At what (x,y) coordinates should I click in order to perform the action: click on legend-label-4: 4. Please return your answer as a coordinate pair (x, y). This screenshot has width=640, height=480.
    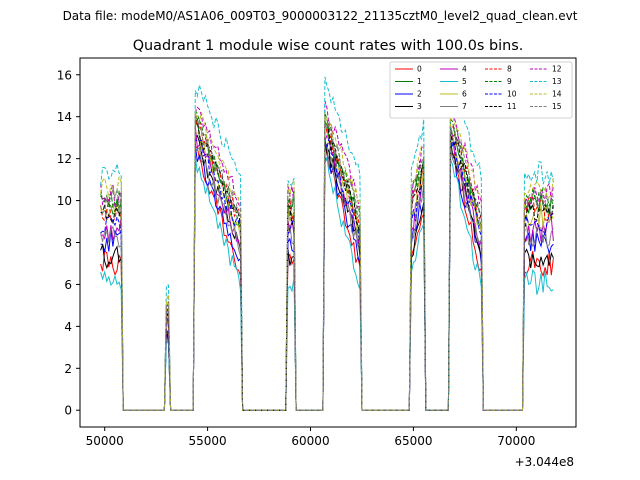
    Looking at the image, I should click on (464, 69).